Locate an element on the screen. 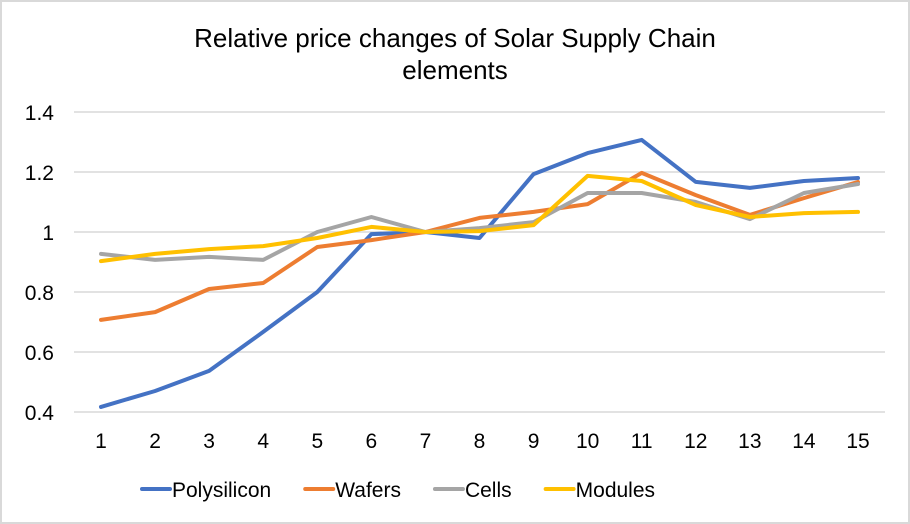 Image resolution: width=910 pixels, height=524 pixels. x-tick-label: 7 is located at coordinates (426, 441).